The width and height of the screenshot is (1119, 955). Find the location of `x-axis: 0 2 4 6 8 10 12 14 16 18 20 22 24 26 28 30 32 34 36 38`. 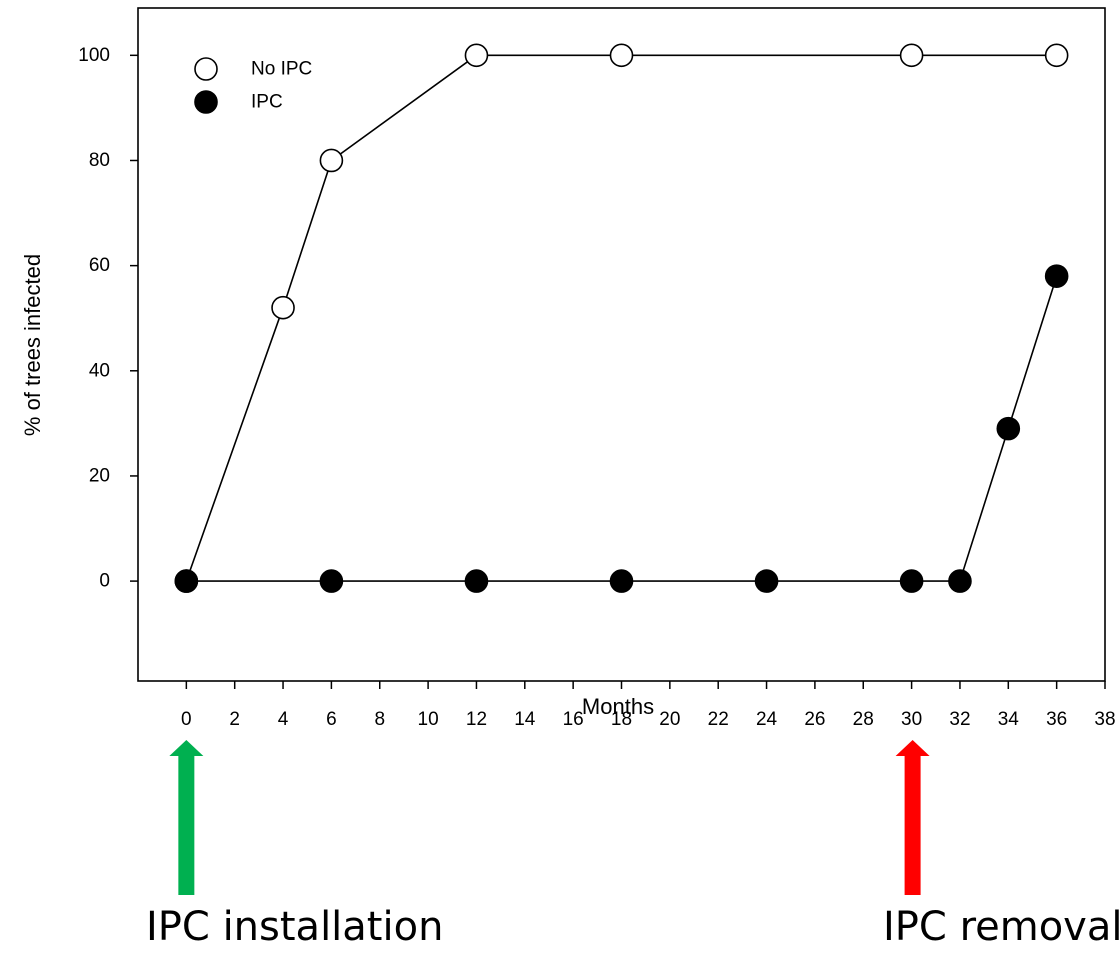

x-axis: 0 2 4 6 8 10 12 14 16 18 20 22 24 26 28 30 32 34 36 38 is located at coordinates (648, 705).